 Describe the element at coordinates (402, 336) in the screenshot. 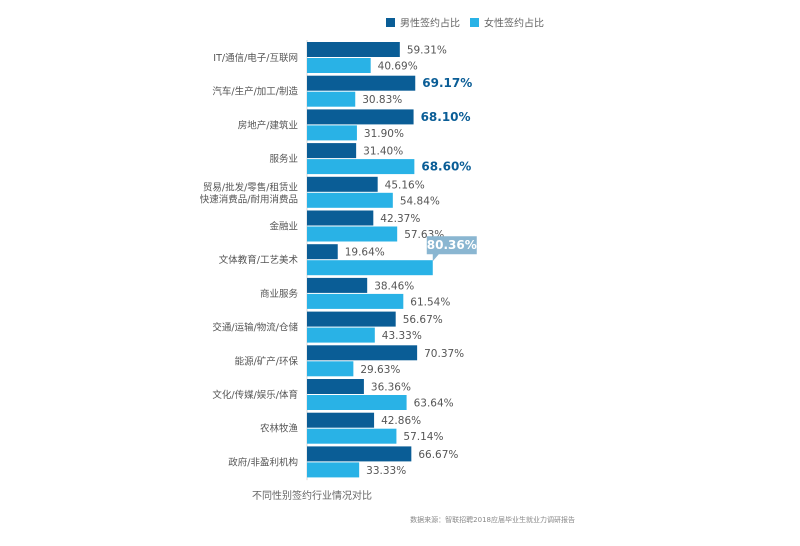

I see `female-value-label: 43.33%` at that location.